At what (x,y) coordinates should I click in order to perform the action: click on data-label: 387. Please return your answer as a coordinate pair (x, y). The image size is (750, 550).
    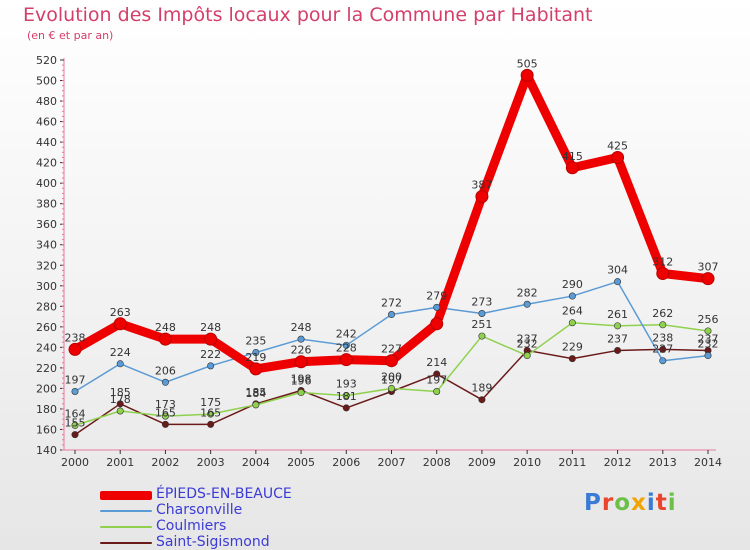
    Looking at the image, I should click on (481, 185).